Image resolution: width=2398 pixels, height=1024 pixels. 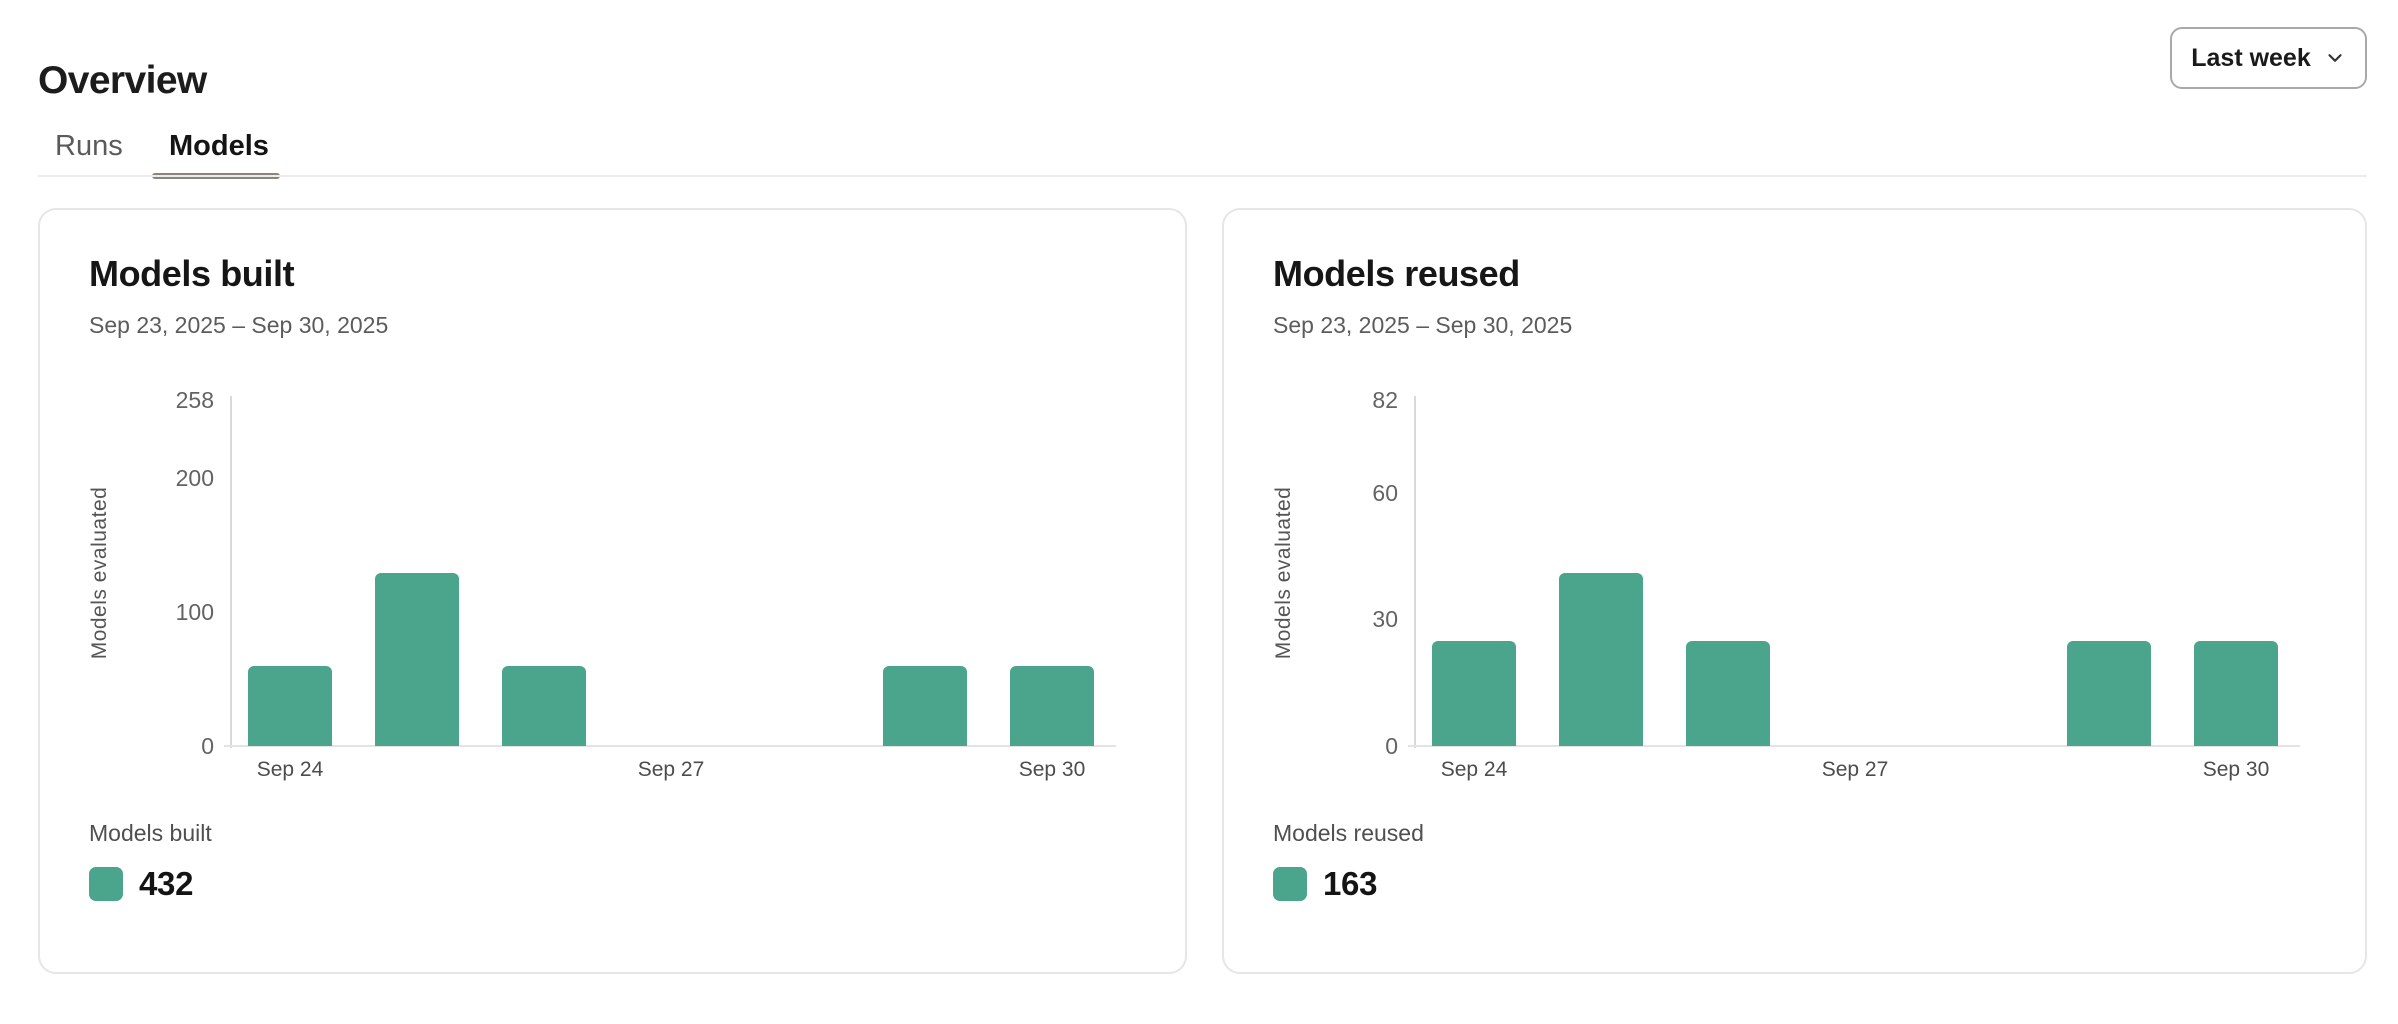 I want to click on y-axis-tick-label: 82, so click(x=1385, y=400).